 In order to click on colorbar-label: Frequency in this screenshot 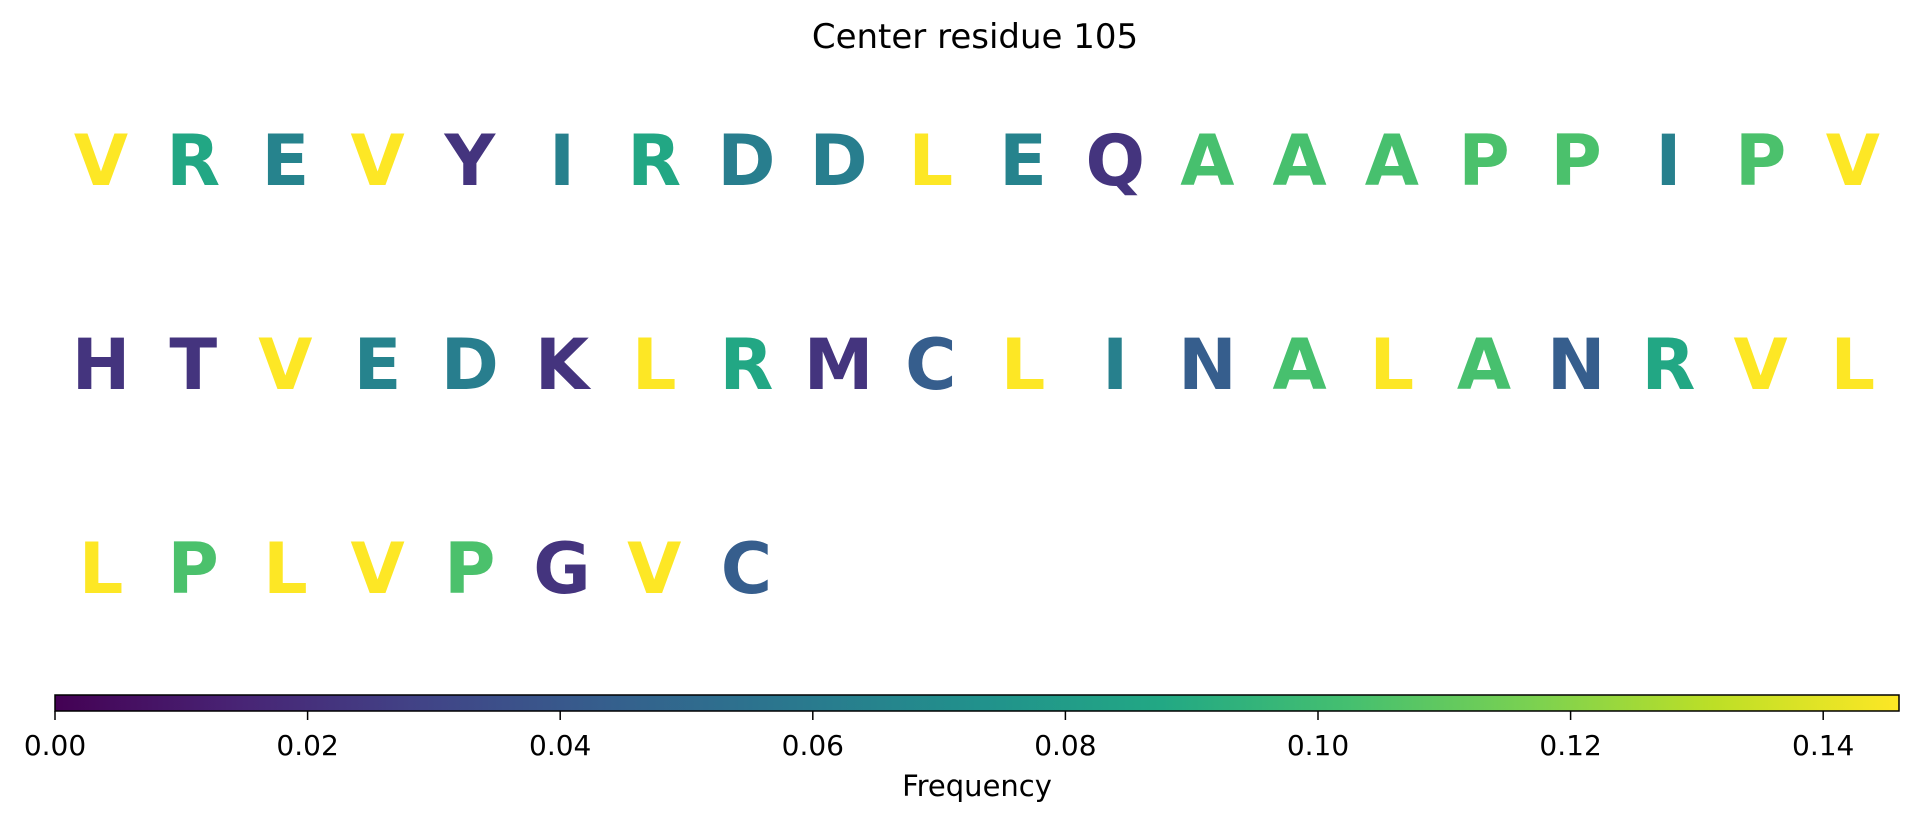, I will do `click(977, 786)`.